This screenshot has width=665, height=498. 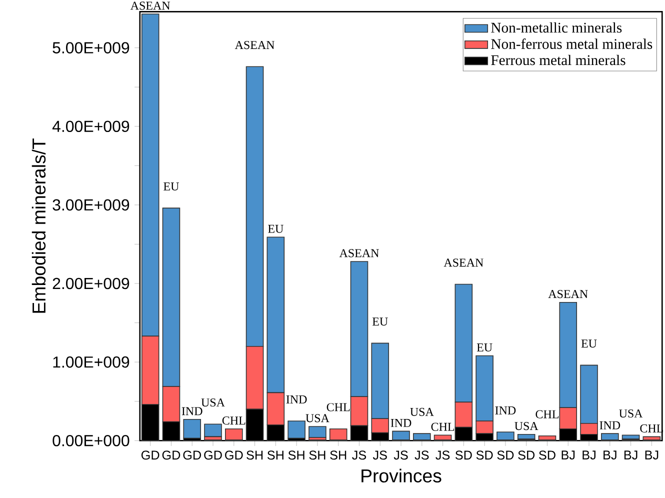 I want to click on legend-label: Non-metallic minerals, so click(x=556, y=27).